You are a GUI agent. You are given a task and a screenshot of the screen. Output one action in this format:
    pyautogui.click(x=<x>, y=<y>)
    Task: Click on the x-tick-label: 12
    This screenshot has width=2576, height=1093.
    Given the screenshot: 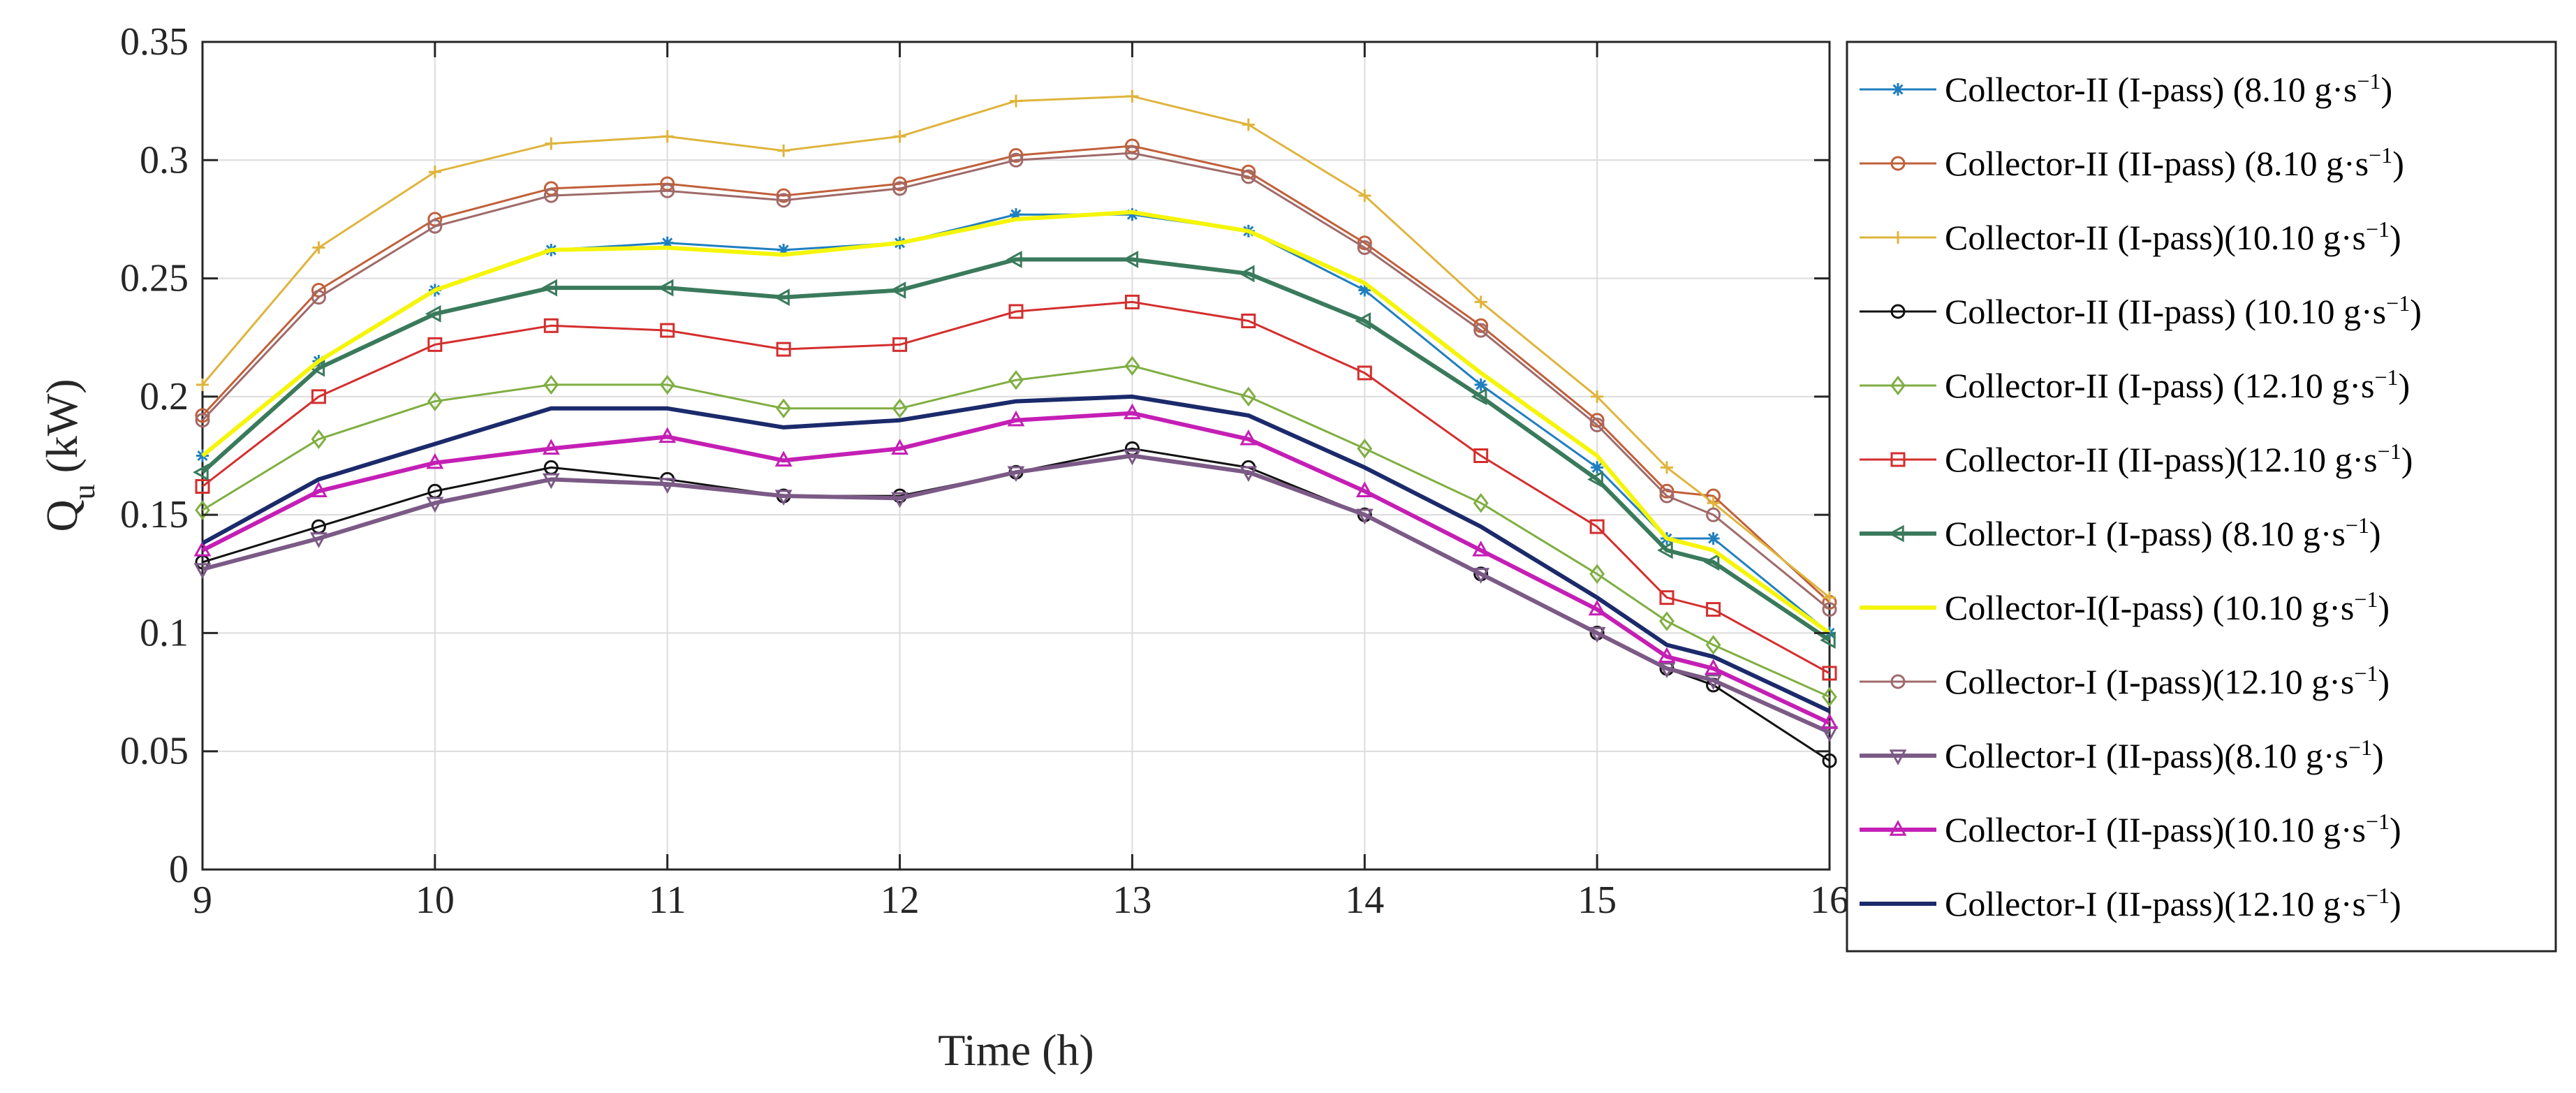 What is the action you would take?
    pyautogui.click(x=901, y=900)
    